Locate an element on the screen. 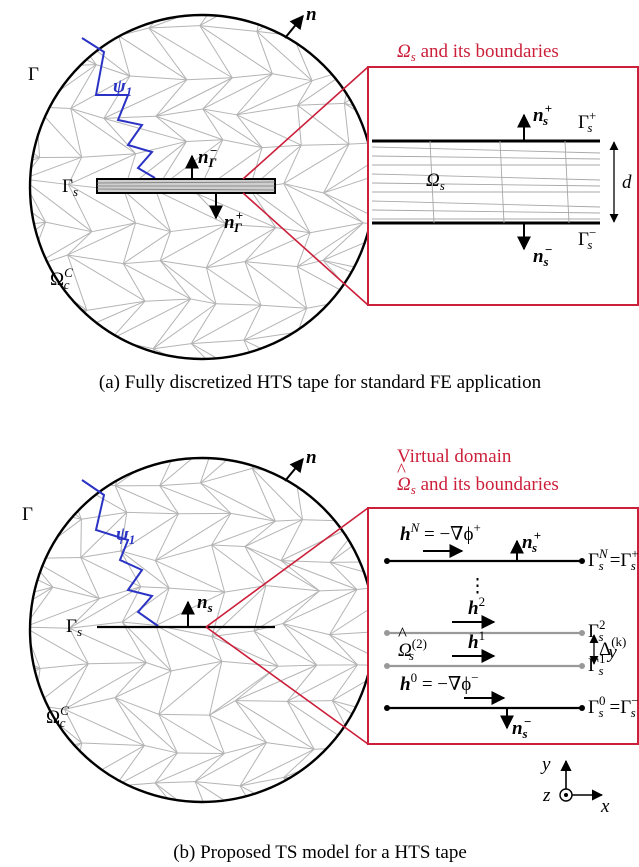 This screenshot has width=639, height=867. label-gamma-top-b: ΓN s =Γ+ s is located at coordinates (613, 559).